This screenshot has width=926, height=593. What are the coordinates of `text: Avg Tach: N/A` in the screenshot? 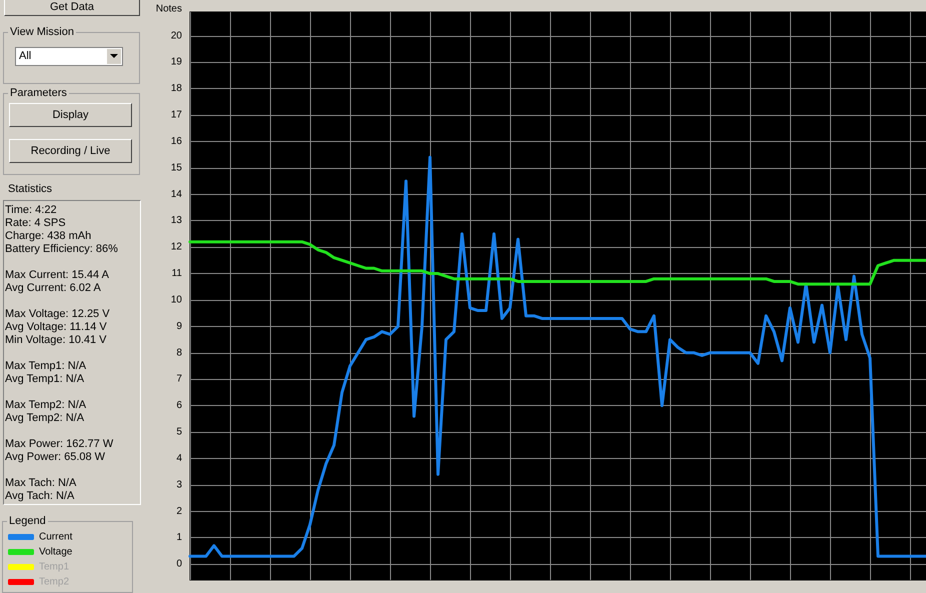 It's located at (39, 496).